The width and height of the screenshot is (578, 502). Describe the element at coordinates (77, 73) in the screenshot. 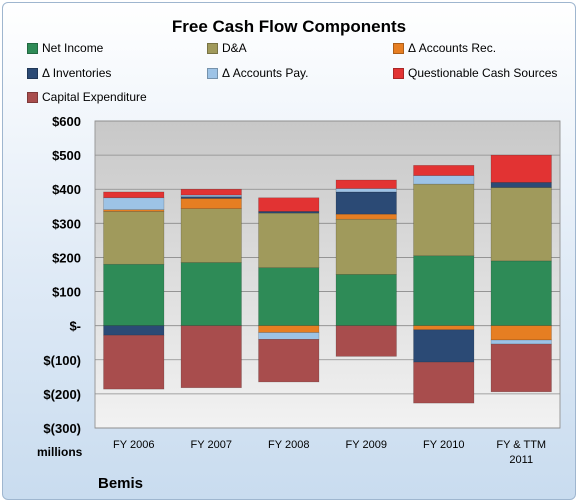

I see `legend-label: Δ Inventories` at that location.